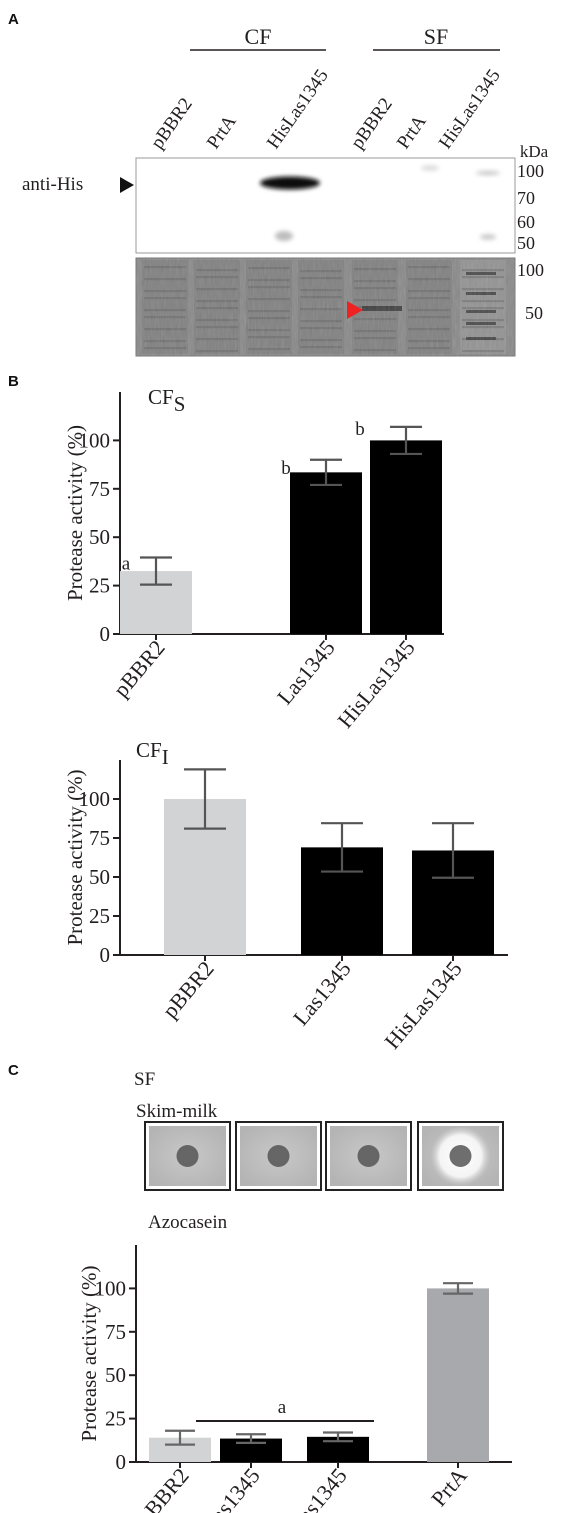  I want to click on sf-group-label: SF, so click(436, 36).